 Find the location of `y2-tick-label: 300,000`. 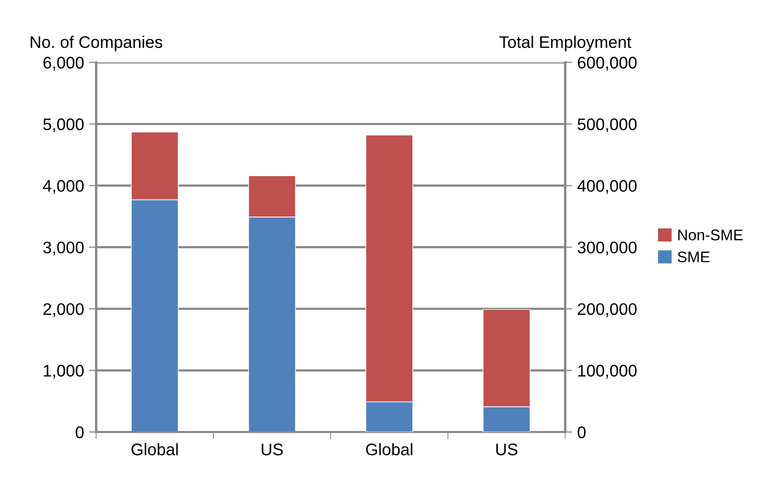

y2-tick-label: 300,000 is located at coordinates (607, 249).